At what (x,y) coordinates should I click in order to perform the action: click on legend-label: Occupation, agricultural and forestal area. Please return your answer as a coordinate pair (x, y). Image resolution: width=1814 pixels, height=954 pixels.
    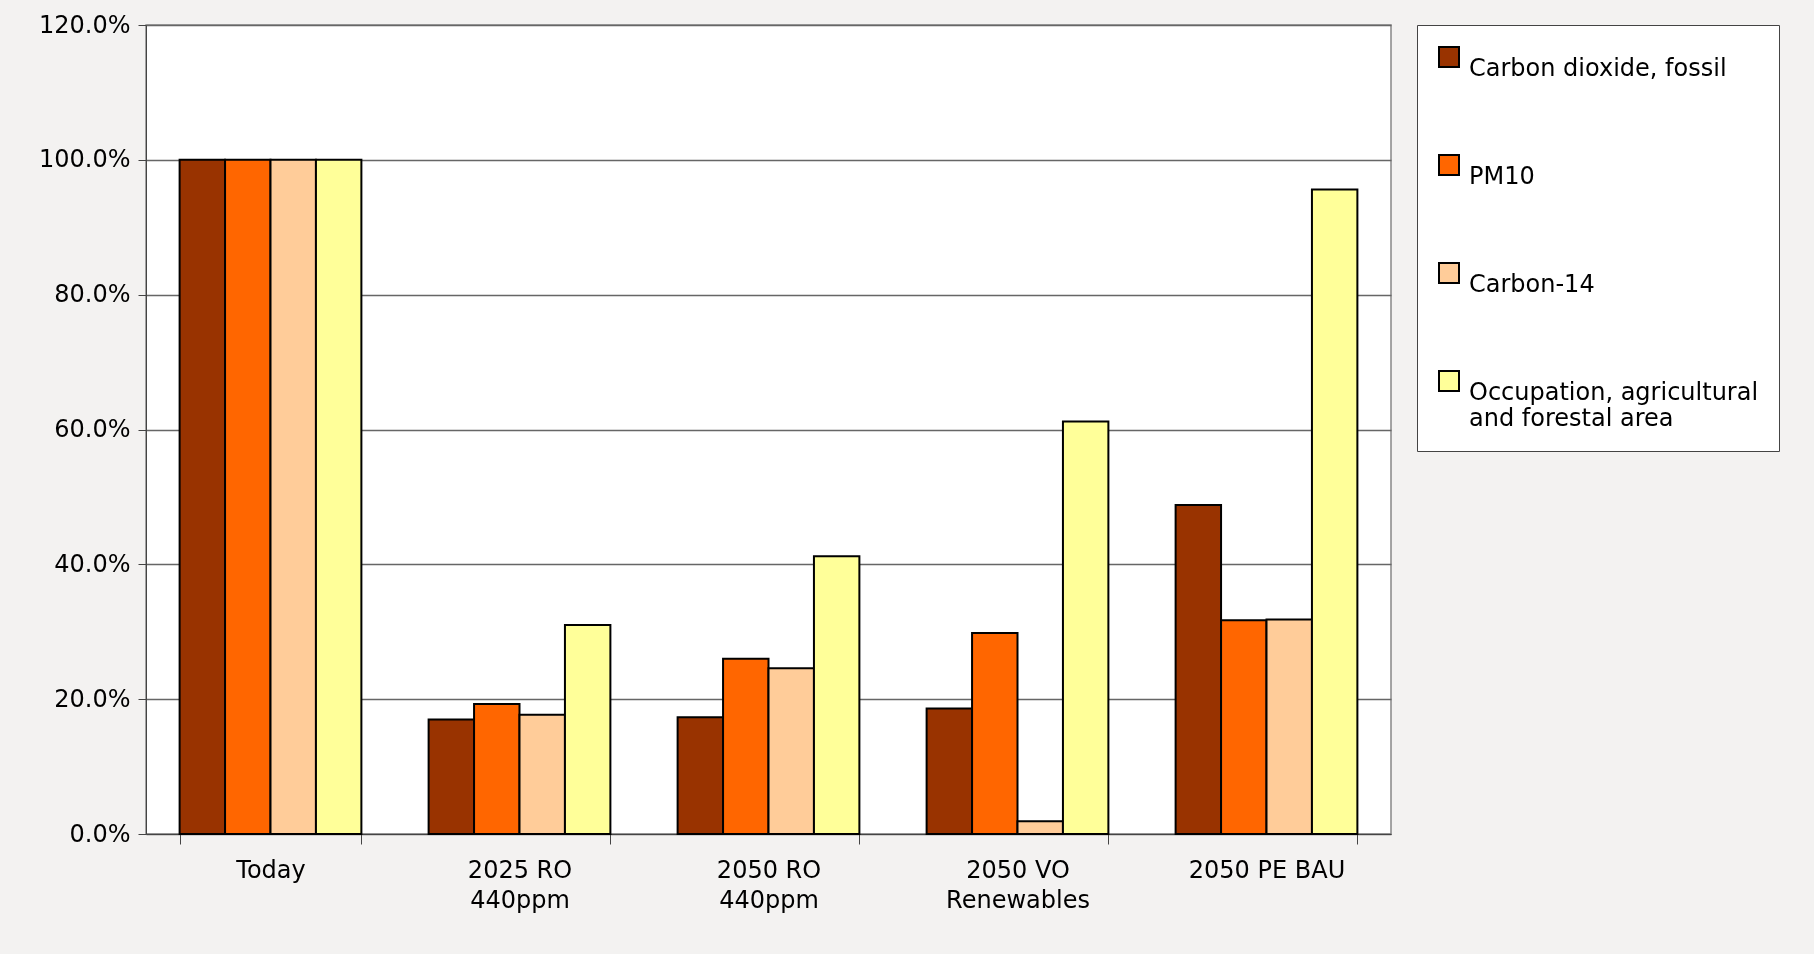
    Looking at the image, I should click on (1614, 405).